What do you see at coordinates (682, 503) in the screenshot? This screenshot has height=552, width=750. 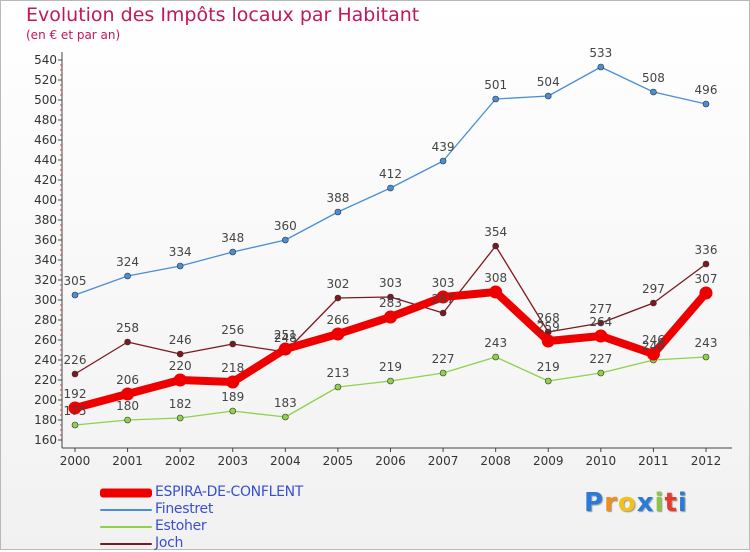 I see `logo-letter: i` at bounding box center [682, 503].